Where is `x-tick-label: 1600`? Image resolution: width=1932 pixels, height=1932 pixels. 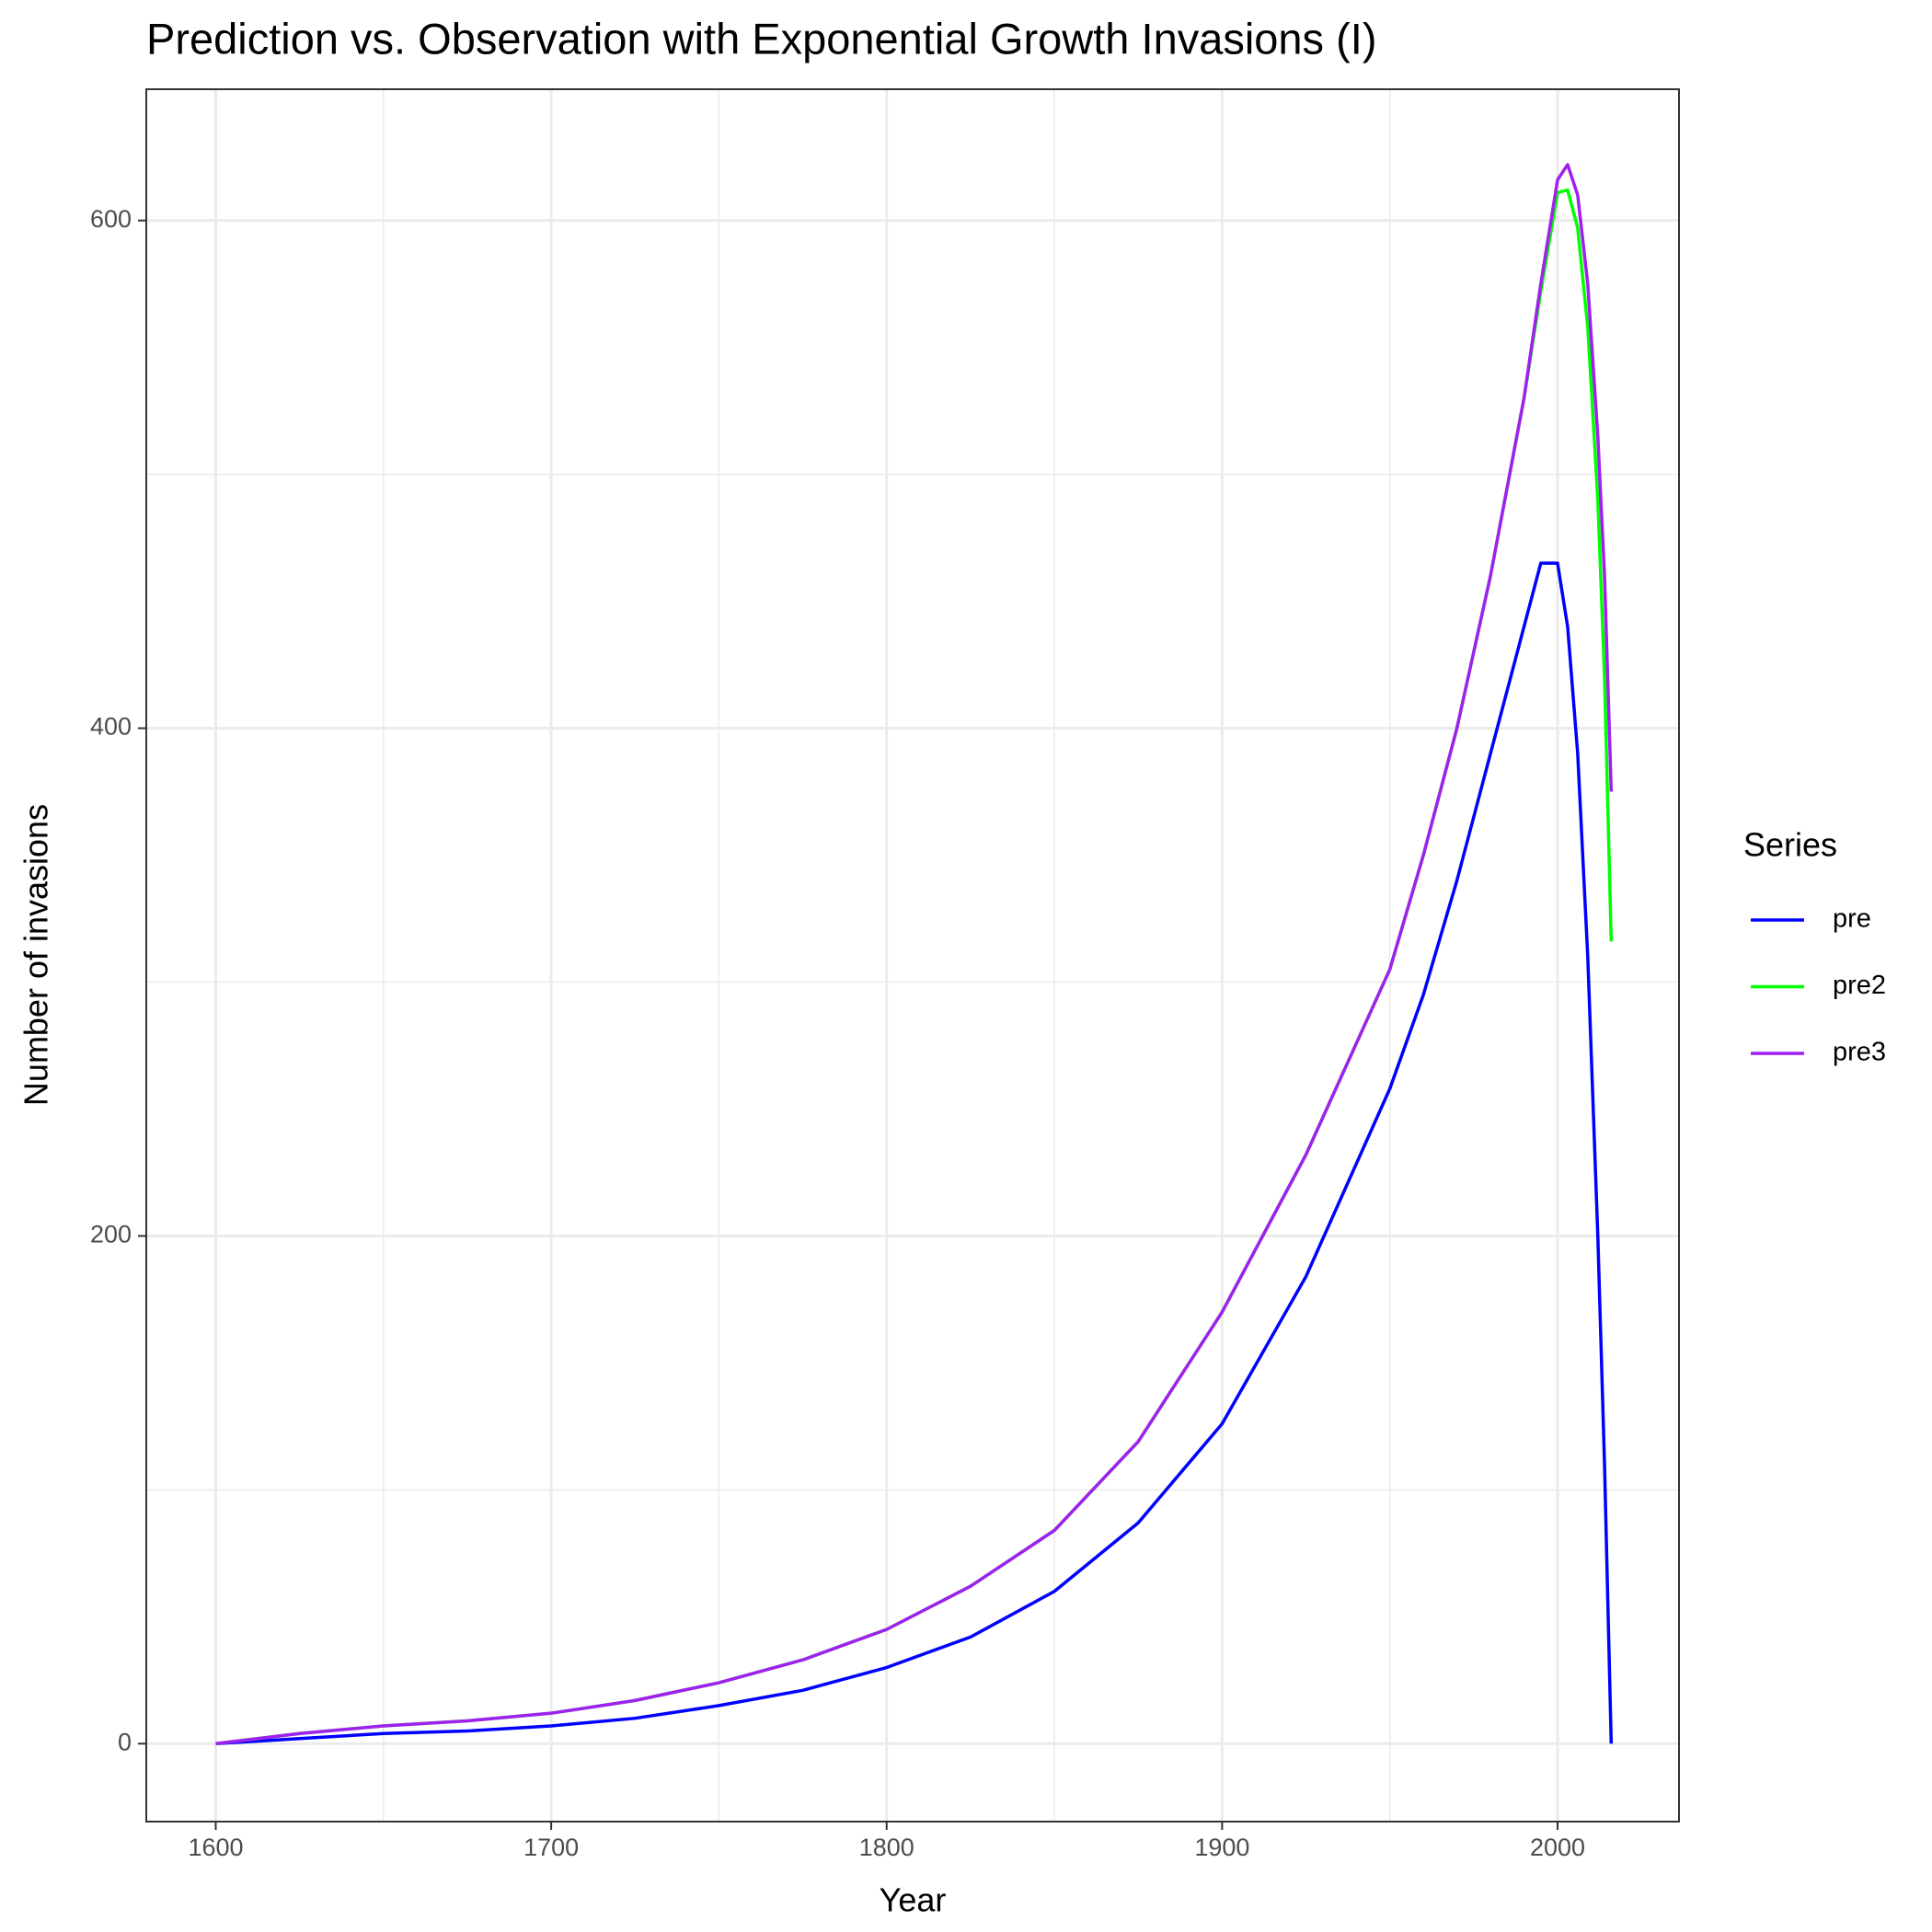 x-tick-label: 1600 is located at coordinates (215, 1847).